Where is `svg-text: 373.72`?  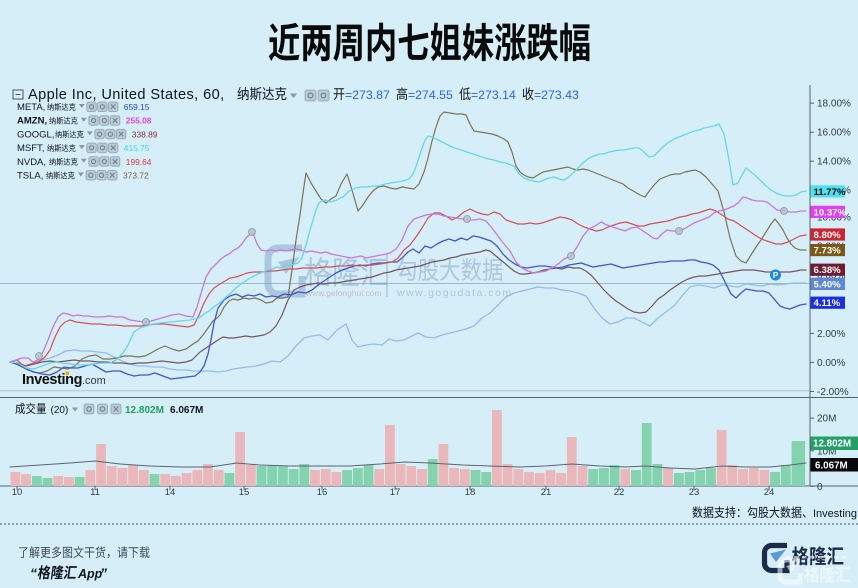
svg-text: 373.72 is located at coordinates (136, 176).